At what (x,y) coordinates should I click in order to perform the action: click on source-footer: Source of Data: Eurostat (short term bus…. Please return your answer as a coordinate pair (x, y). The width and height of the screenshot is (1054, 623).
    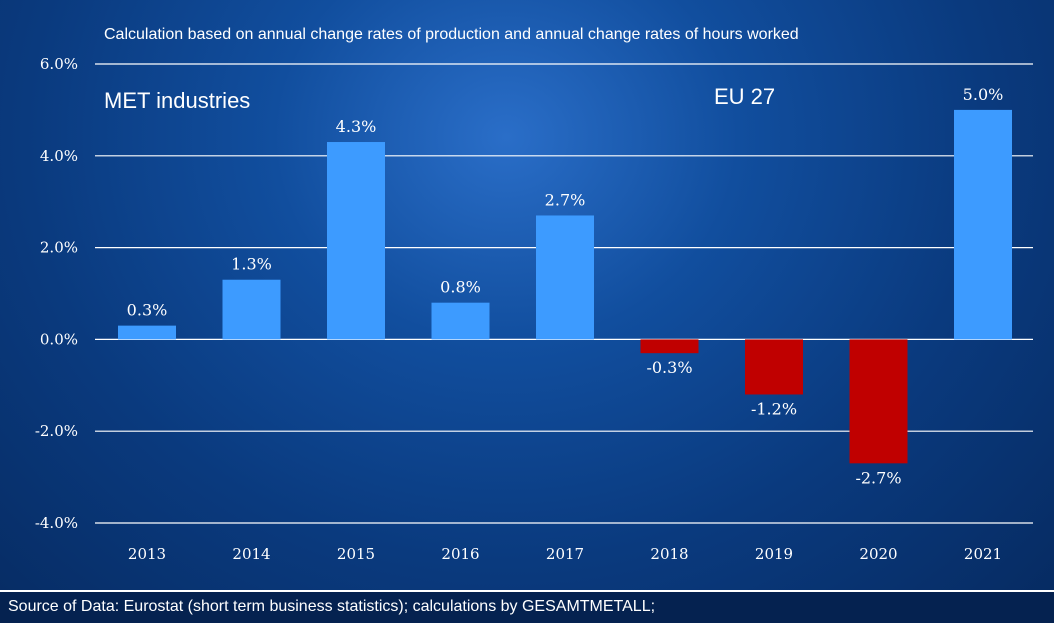
    Looking at the image, I should click on (527, 606).